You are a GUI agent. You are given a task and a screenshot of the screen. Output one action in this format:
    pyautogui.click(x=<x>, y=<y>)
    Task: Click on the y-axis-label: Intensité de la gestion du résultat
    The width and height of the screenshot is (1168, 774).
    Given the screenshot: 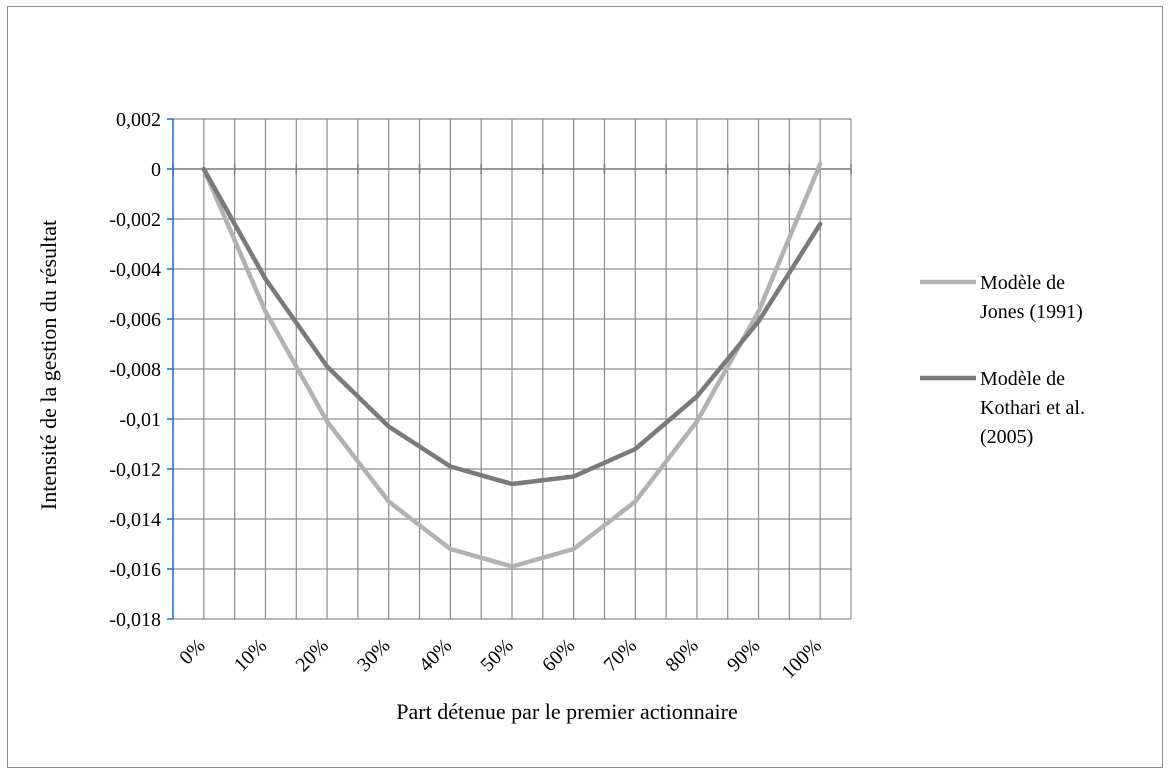 What is the action you would take?
    pyautogui.click(x=48, y=365)
    